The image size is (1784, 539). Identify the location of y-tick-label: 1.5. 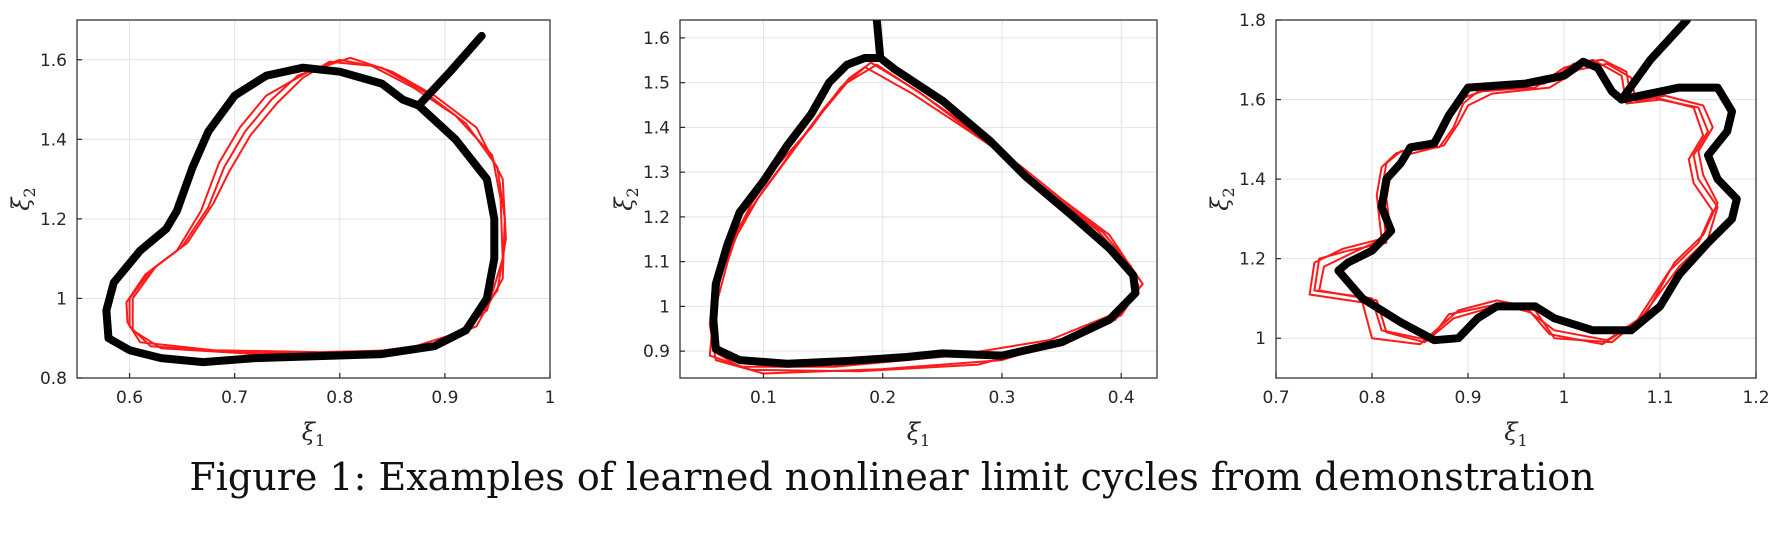
(656, 84).